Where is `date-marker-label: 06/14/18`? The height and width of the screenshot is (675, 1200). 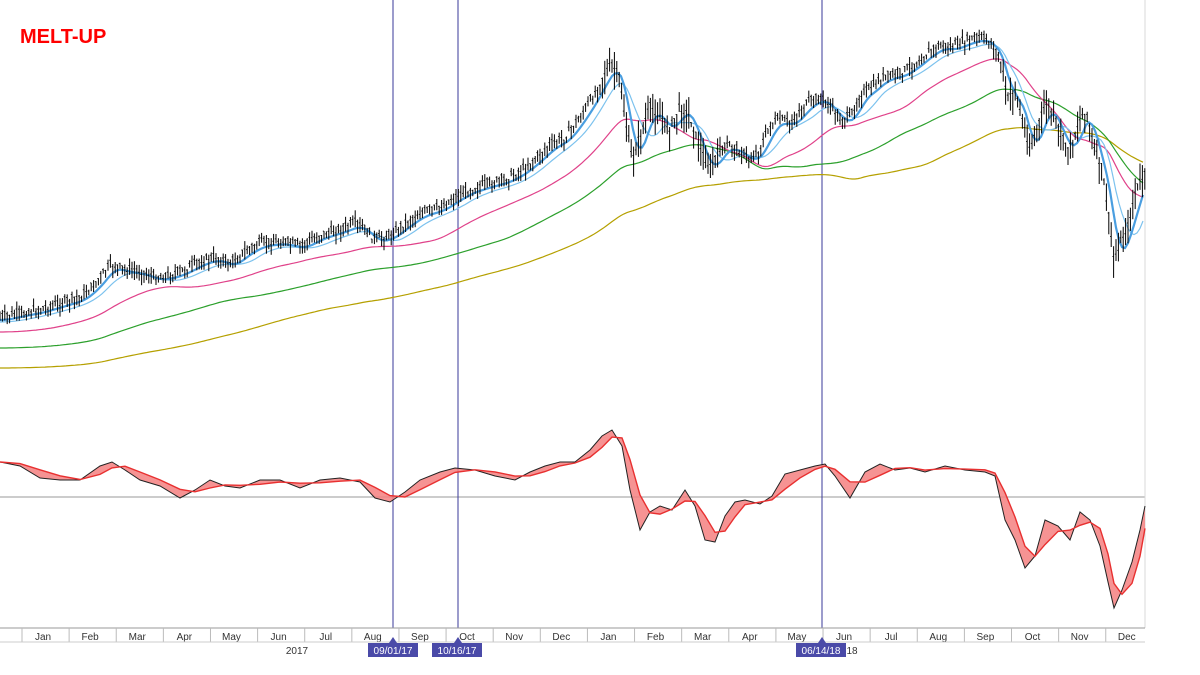
date-marker-label: 06/14/18 is located at coordinates (821, 651).